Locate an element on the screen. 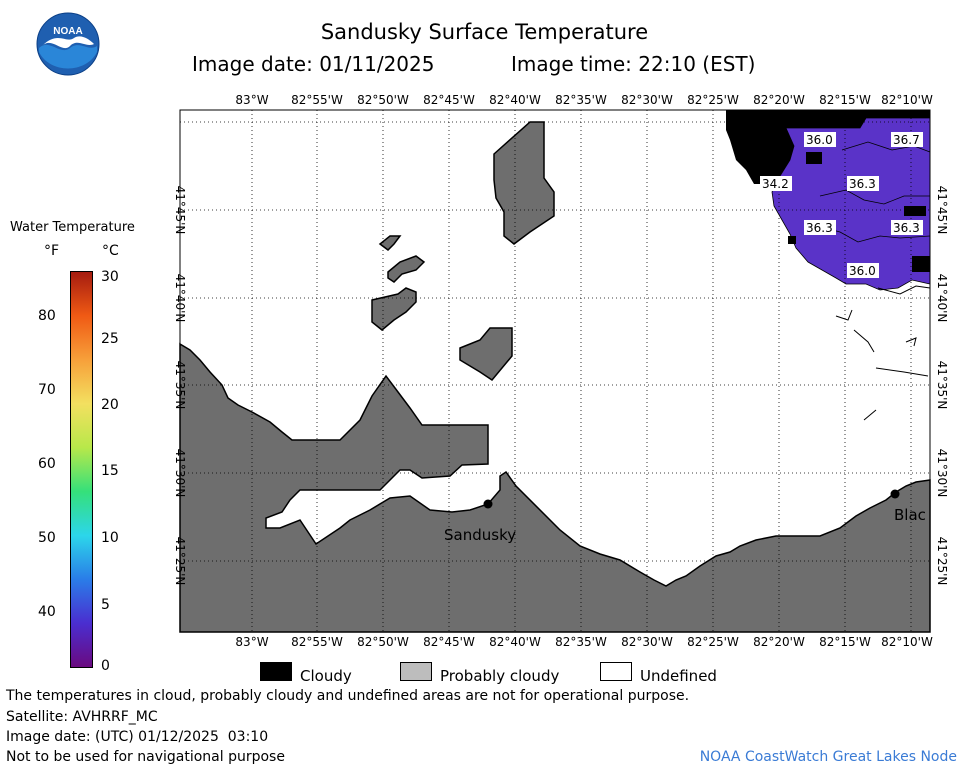 The height and width of the screenshot is (773, 969). legend-title: Water Temperature is located at coordinates (72, 227).